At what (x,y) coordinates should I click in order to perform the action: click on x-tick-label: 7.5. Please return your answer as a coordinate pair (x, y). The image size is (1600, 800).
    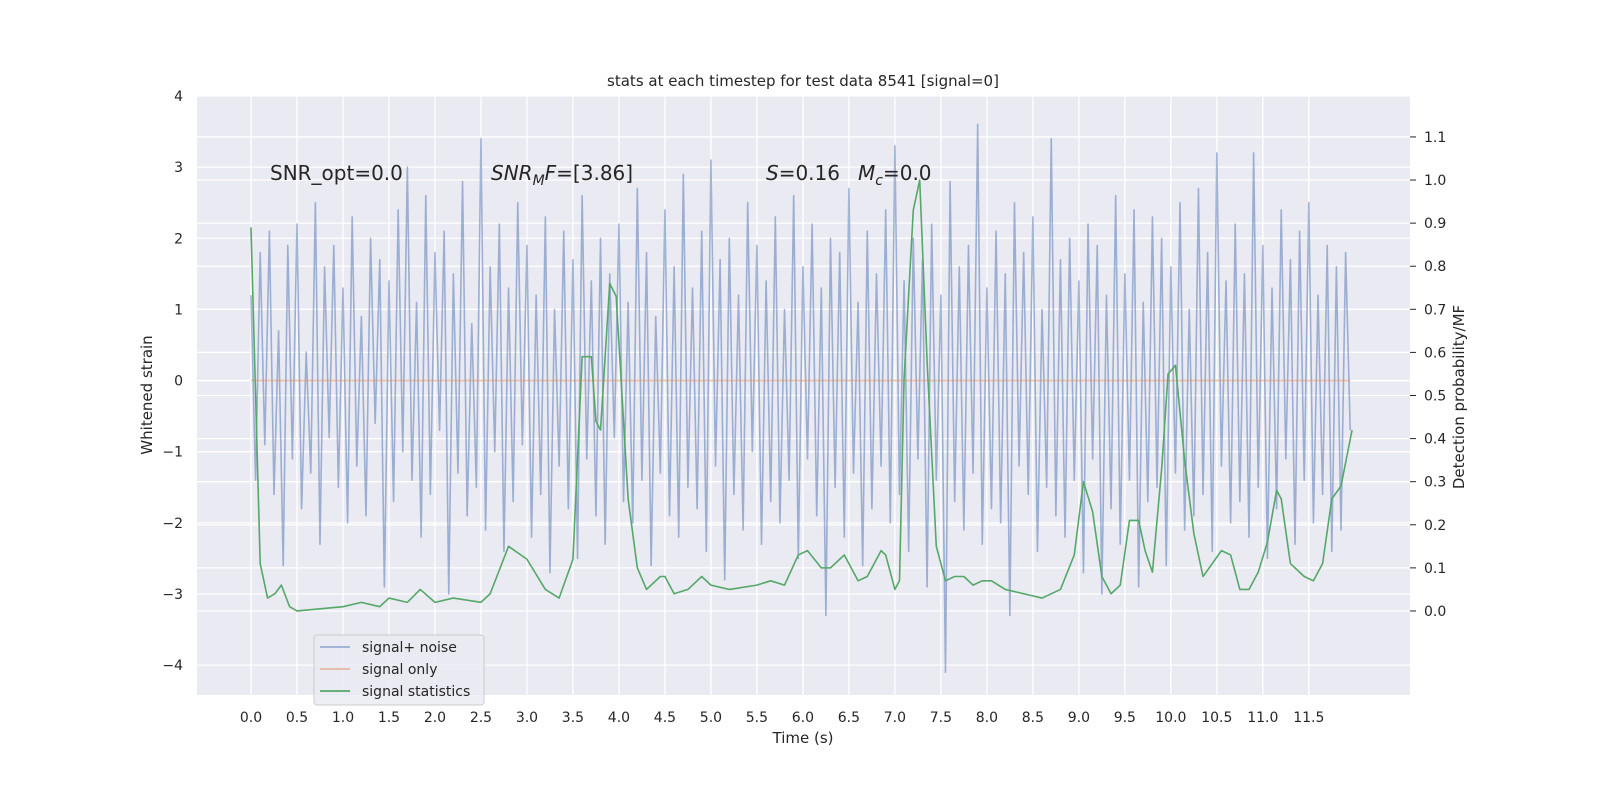
    Looking at the image, I should click on (941, 718).